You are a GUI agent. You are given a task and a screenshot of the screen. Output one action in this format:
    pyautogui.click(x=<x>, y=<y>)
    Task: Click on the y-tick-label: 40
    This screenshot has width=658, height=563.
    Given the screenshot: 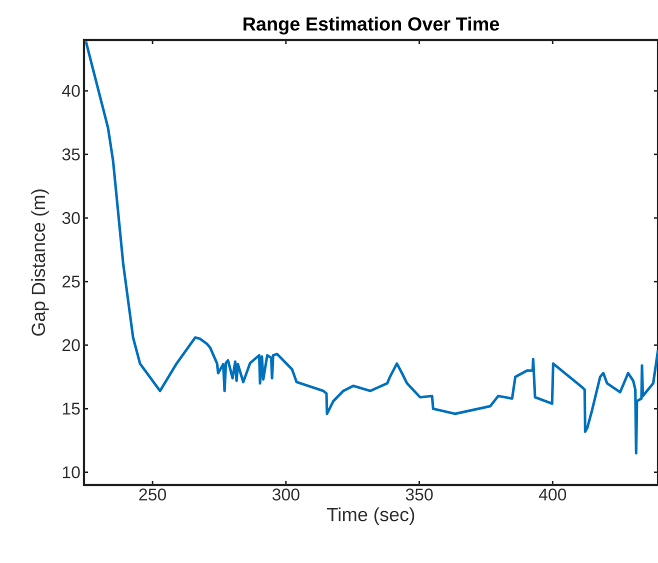 What is the action you would take?
    pyautogui.click(x=71, y=90)
    